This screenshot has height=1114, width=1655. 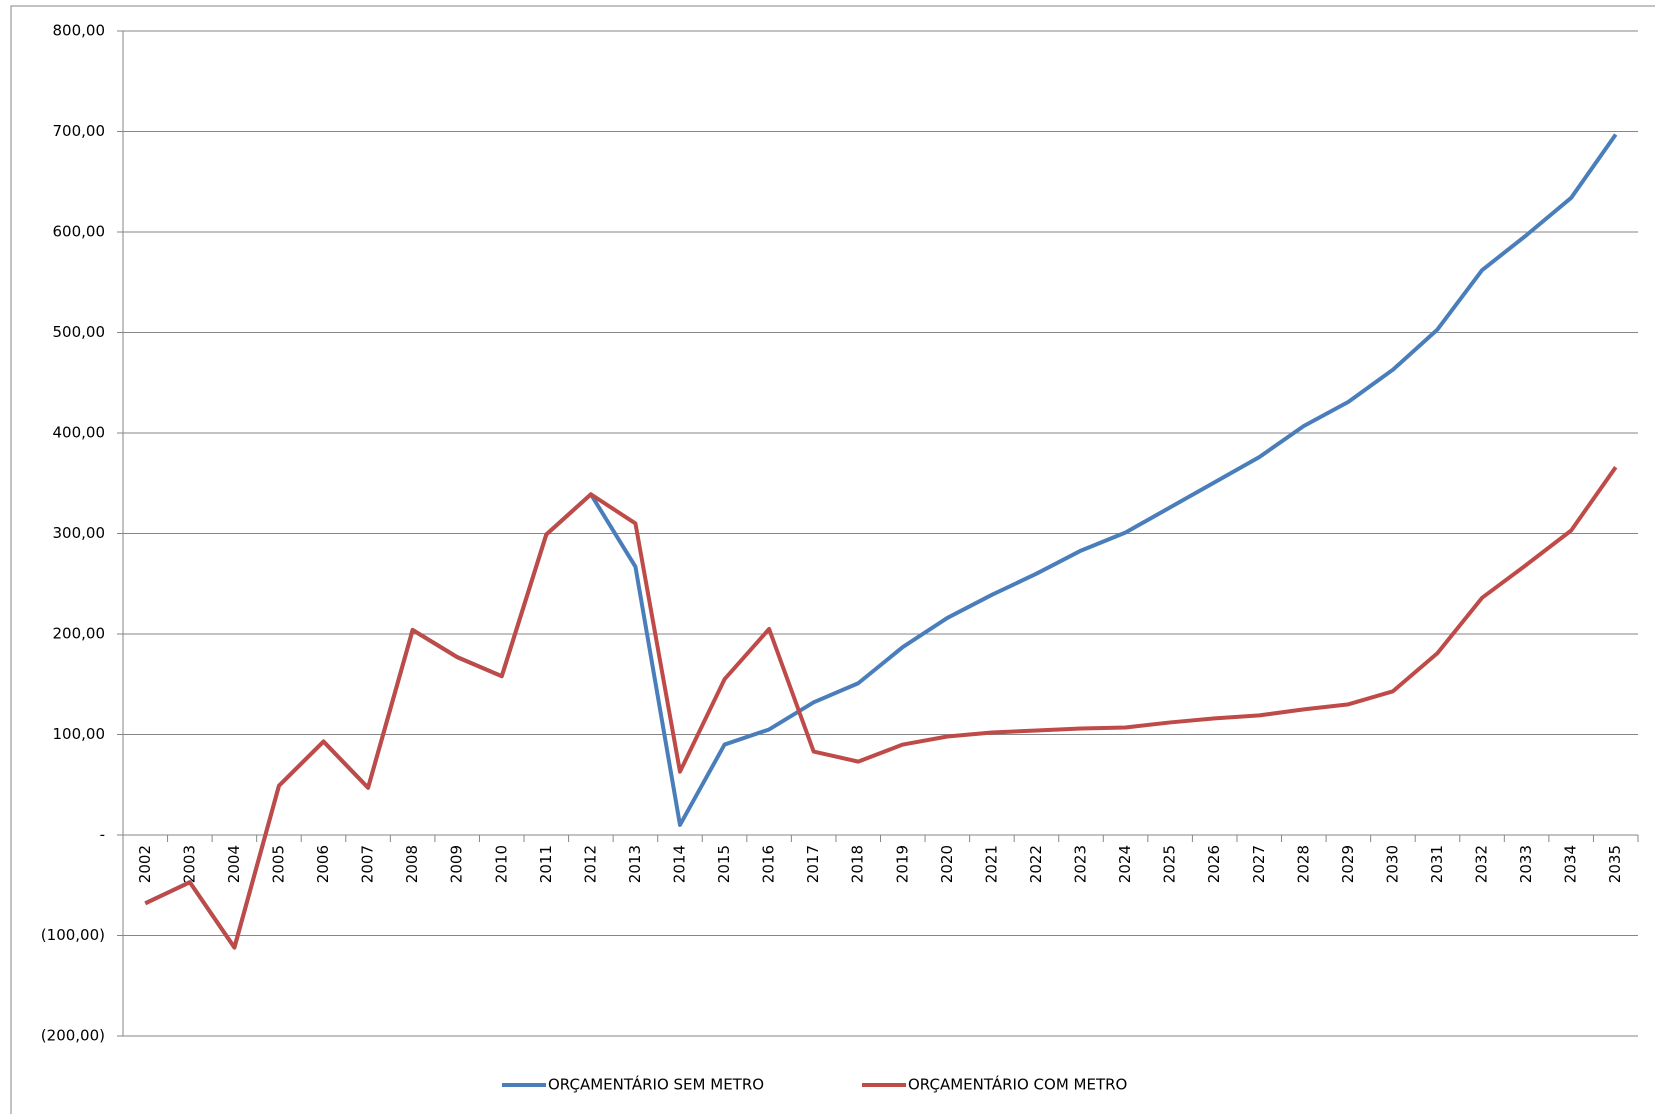 What do you see at coordinates (1526, 864) in the screenshot?
I see `x-tick-label: 2033` at bounding box center [1526, 864].